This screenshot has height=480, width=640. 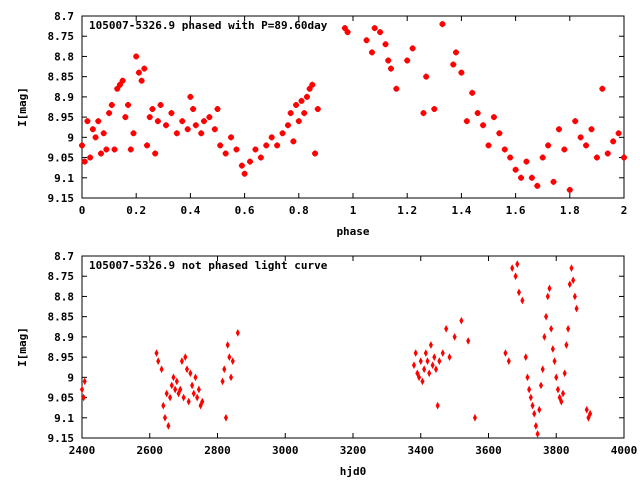 What do you see at coordinates (64, 296) in the screenshot?
I see `y-tick-label: 8.8` at bounding box center [64, 296].